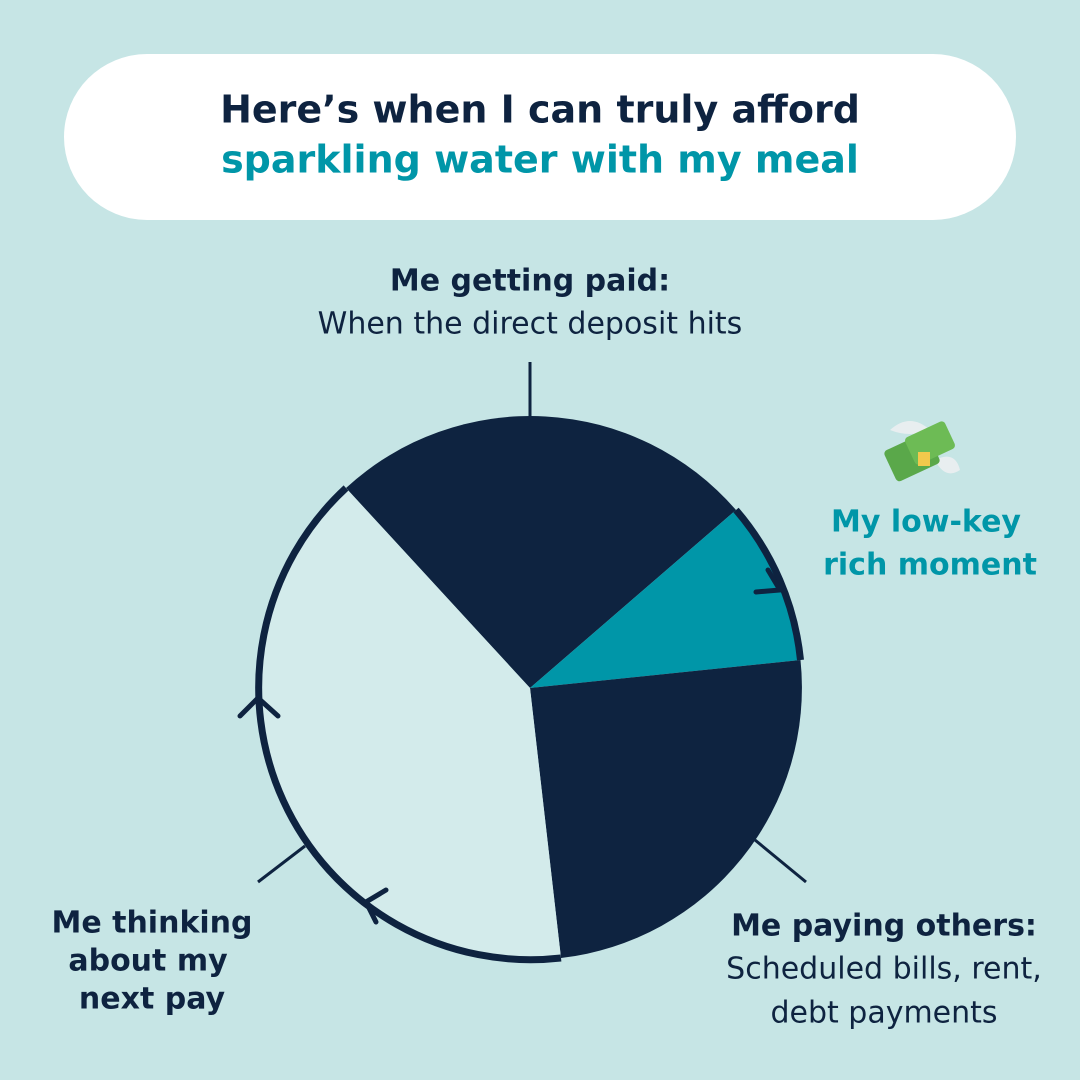 The image size is (1080, 1080). I want to click on label-text: When the direct deposit hits, so click(530, 324).